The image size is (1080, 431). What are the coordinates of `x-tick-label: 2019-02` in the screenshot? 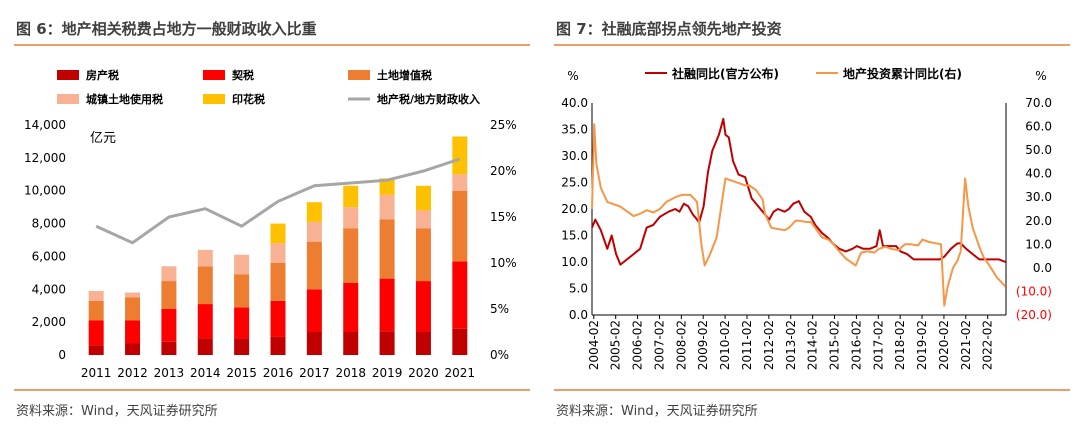 It's located at (922, 345).